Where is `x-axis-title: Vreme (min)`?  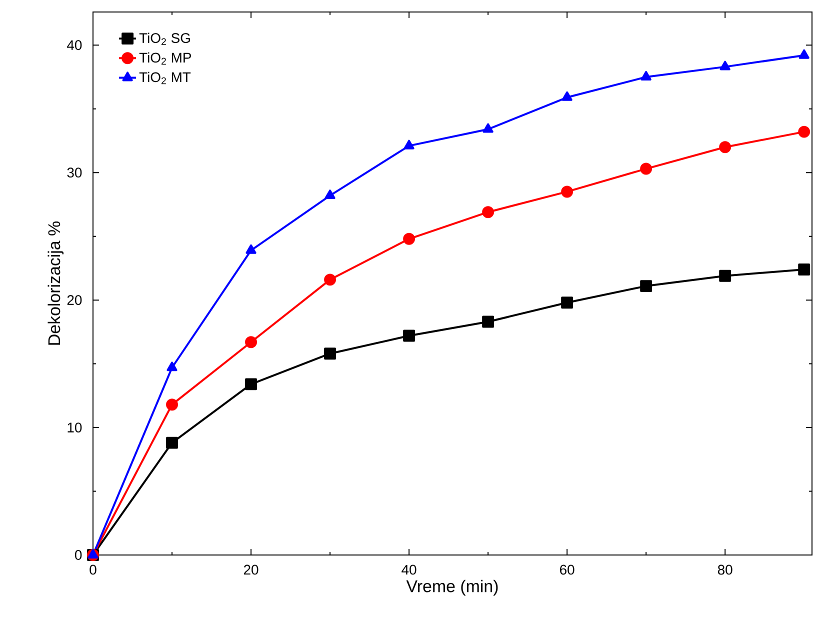
x-axis-title: Vreme (min) is located at coordinates (452, 588).